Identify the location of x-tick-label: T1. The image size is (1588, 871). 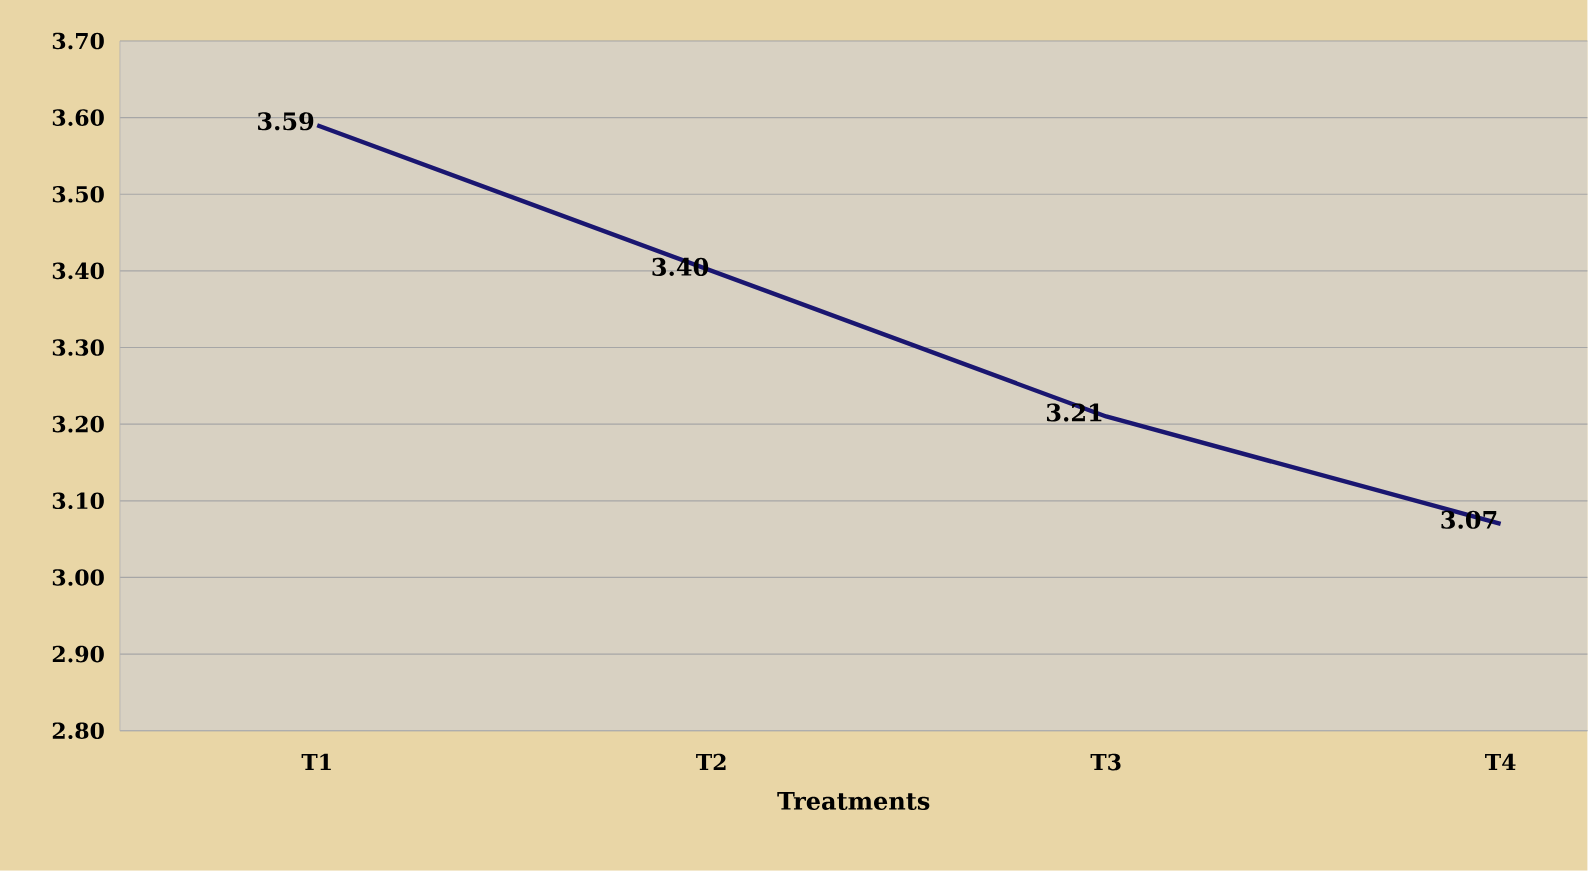
(316, 762).